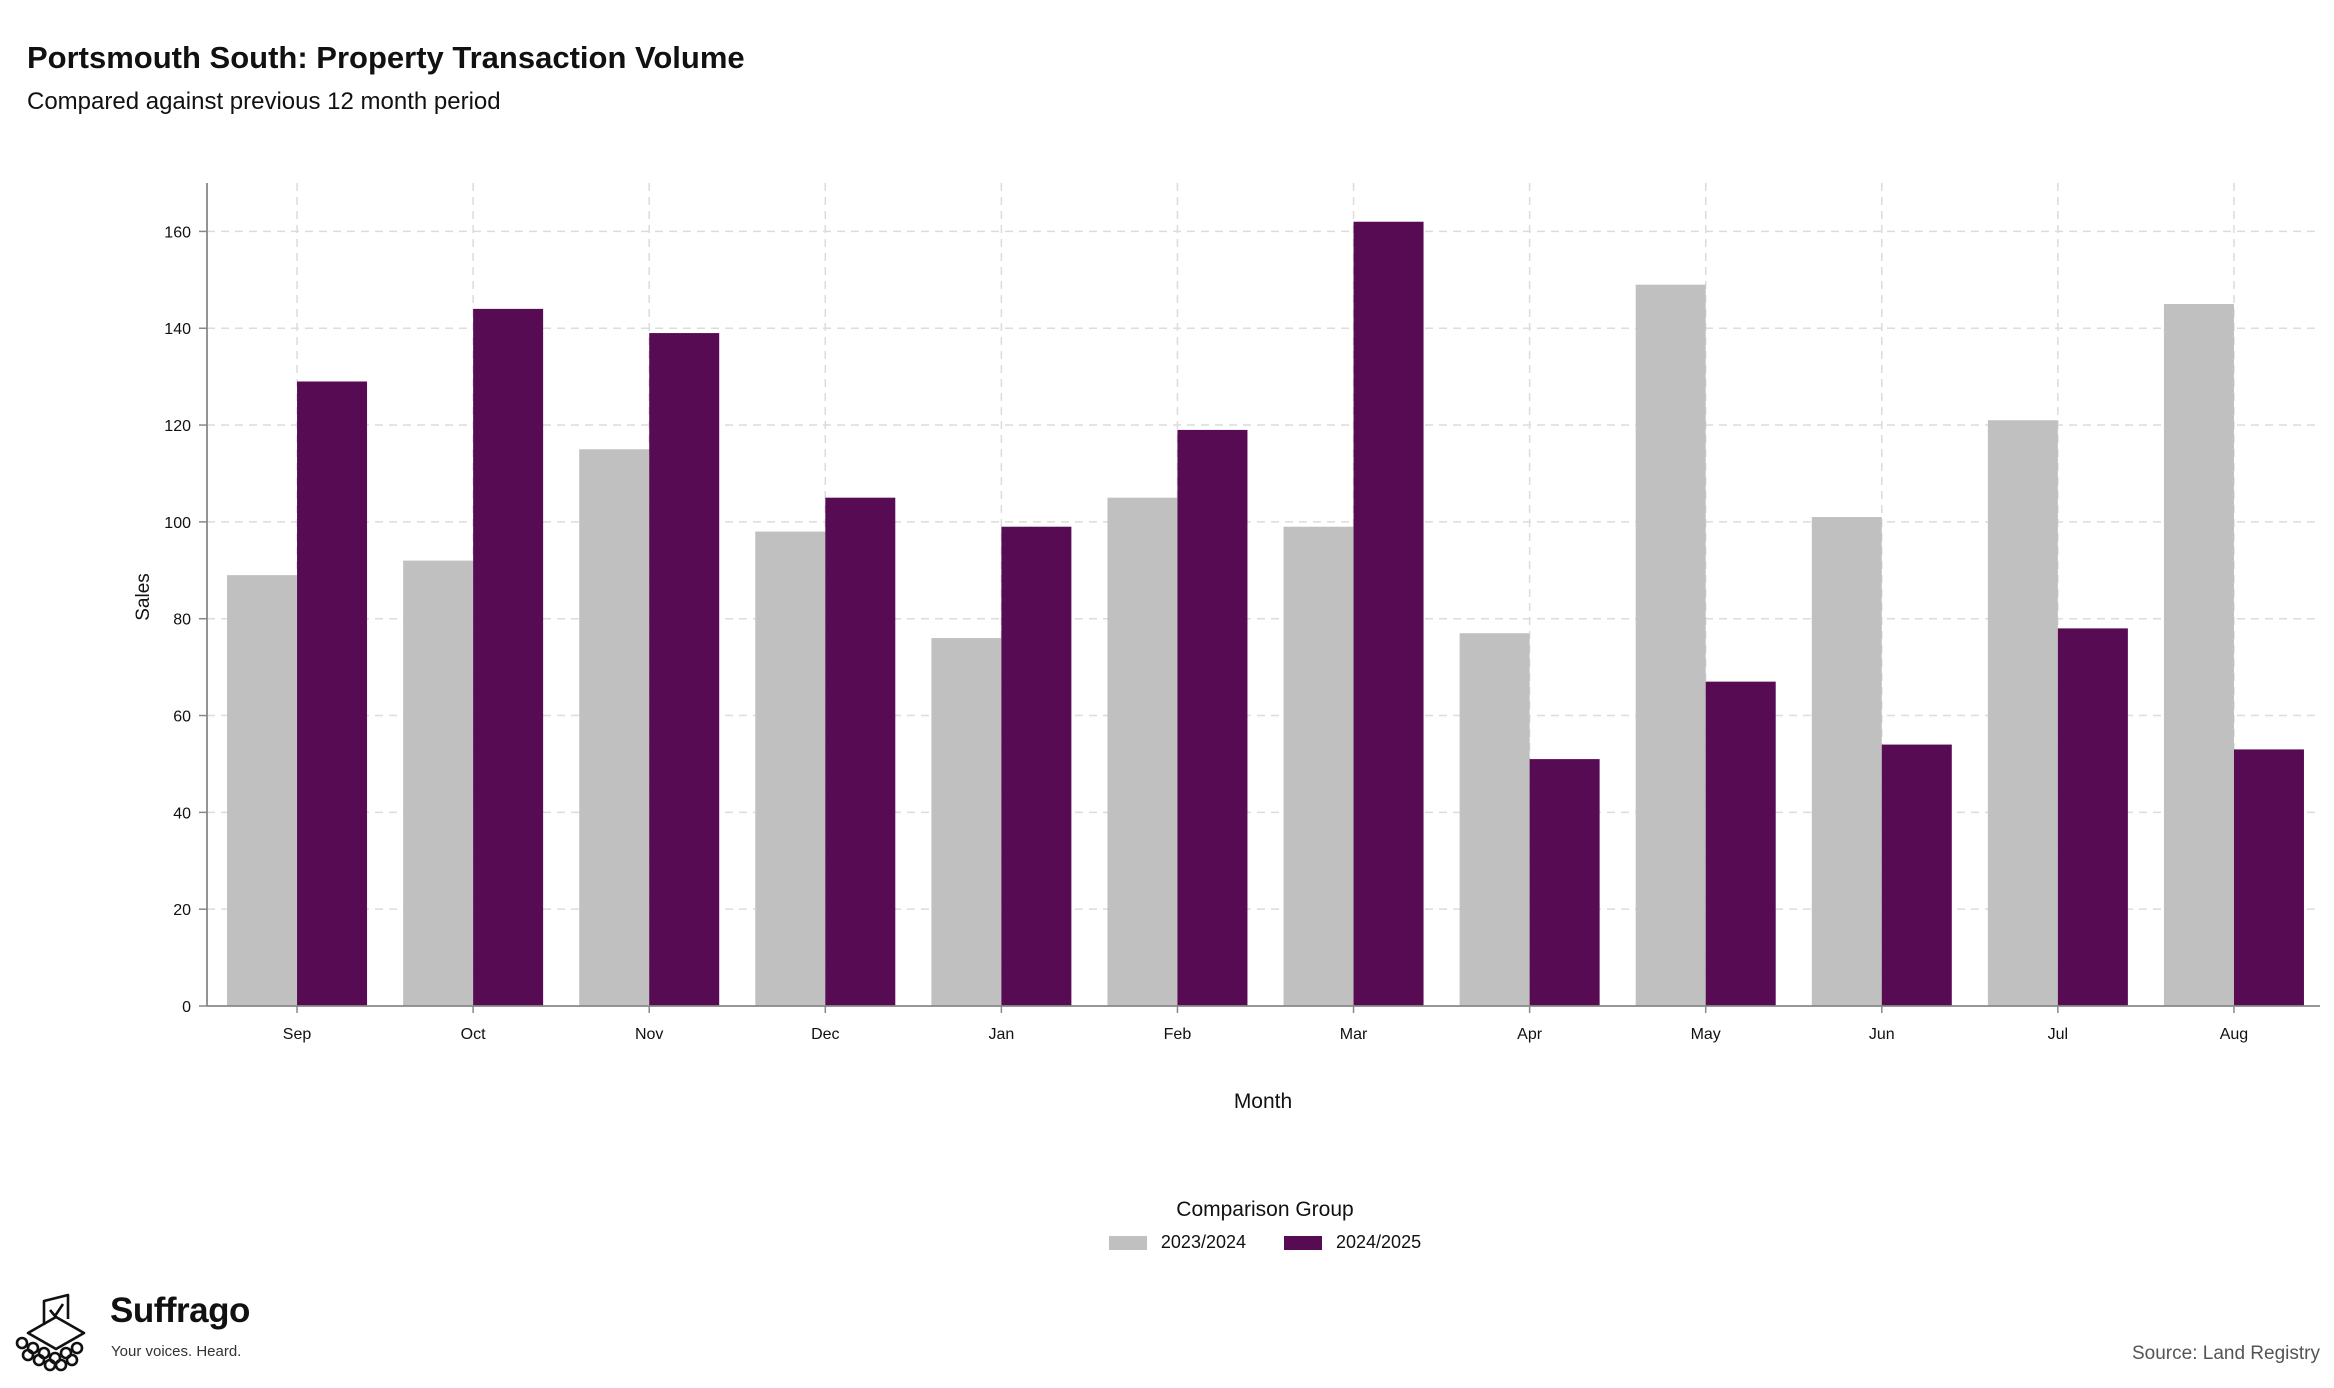 This screenshot has width=2334, height=1388. What do you see at coordinates (182, 813) in the screenshot?
I see `y-tick-label: 40` at bounding box center [182, 813].